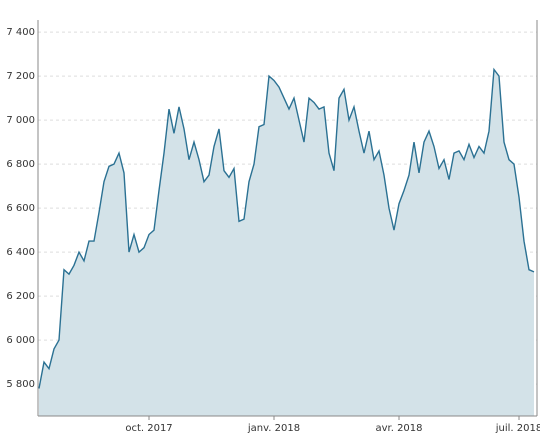 Image resolution: width=540 pixels, height=435 pixels. I want to click on y-tick-label: 6 200, so click(20, 296).